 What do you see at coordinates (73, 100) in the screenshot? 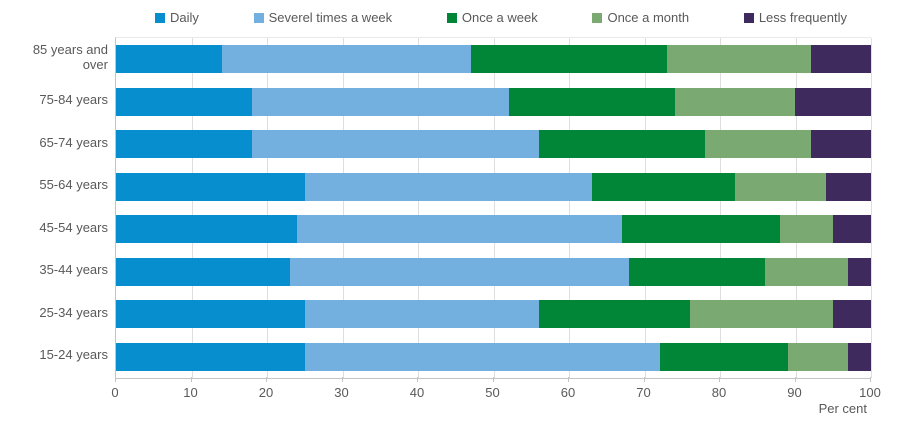
I see `y-axis-label: 75-84 years` at bounding box center [73, 100].